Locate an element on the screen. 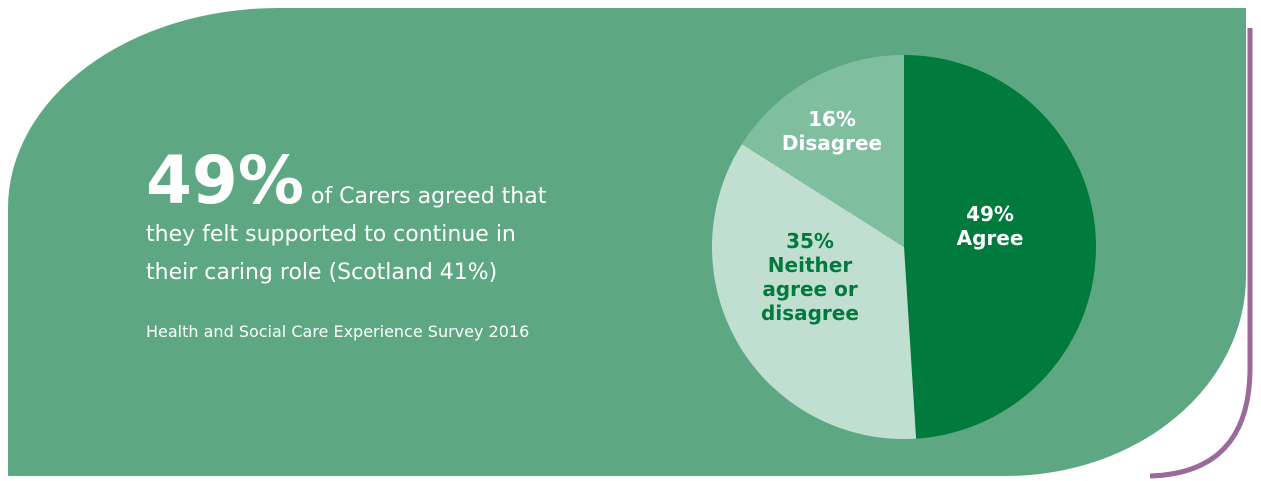 The width and height of the screenshot is (1261, 481). slice-label: 49% Agree is located at coordinates (990, 226).